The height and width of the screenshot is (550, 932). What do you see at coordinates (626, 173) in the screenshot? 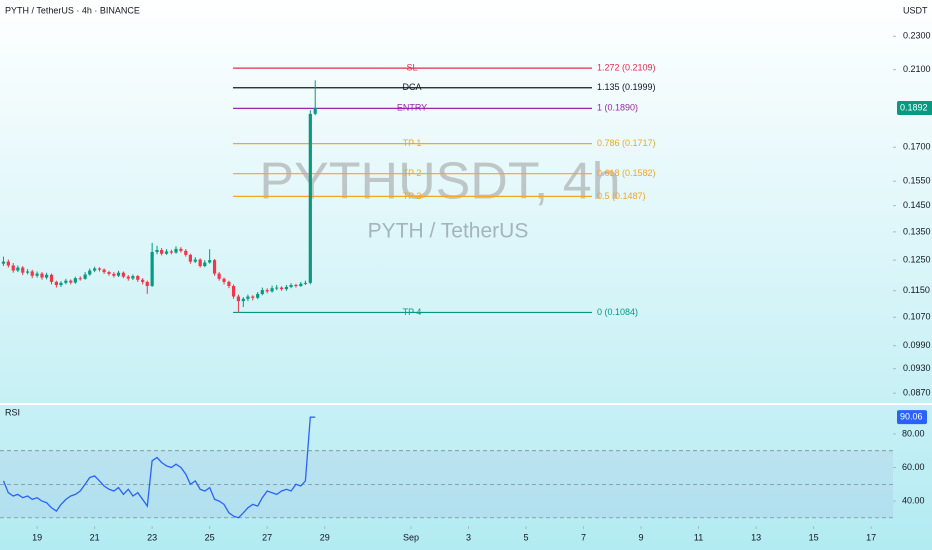
I see `level-label: 0.618 (0.1582)` at bounding box center [626, 173].